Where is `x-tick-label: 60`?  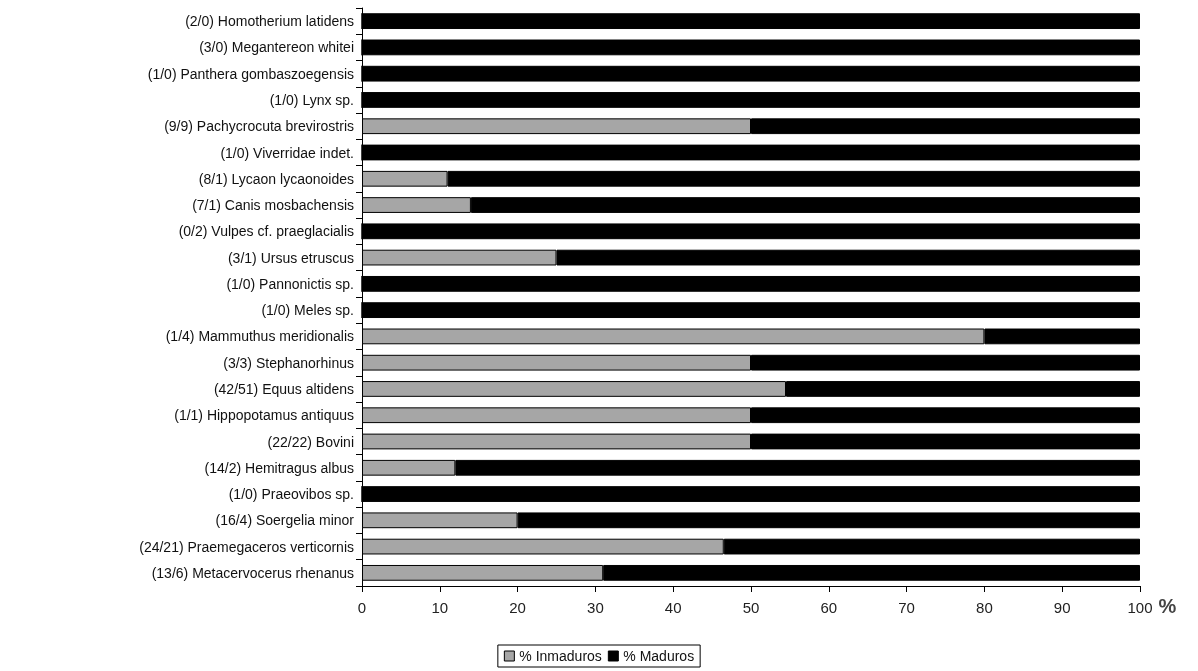
x-tick-label: 60 is located at coordinates (829, 607).